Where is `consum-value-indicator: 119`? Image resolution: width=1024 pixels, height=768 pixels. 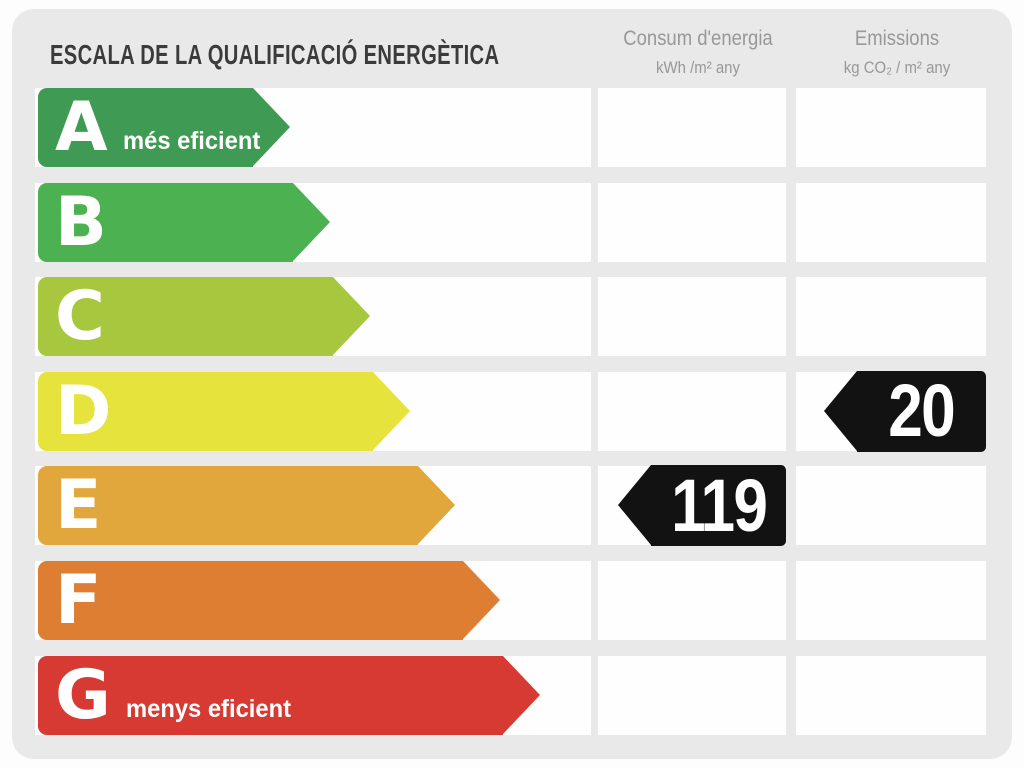
consum-value-indicator: 119 is located at coordinates (702, 505).